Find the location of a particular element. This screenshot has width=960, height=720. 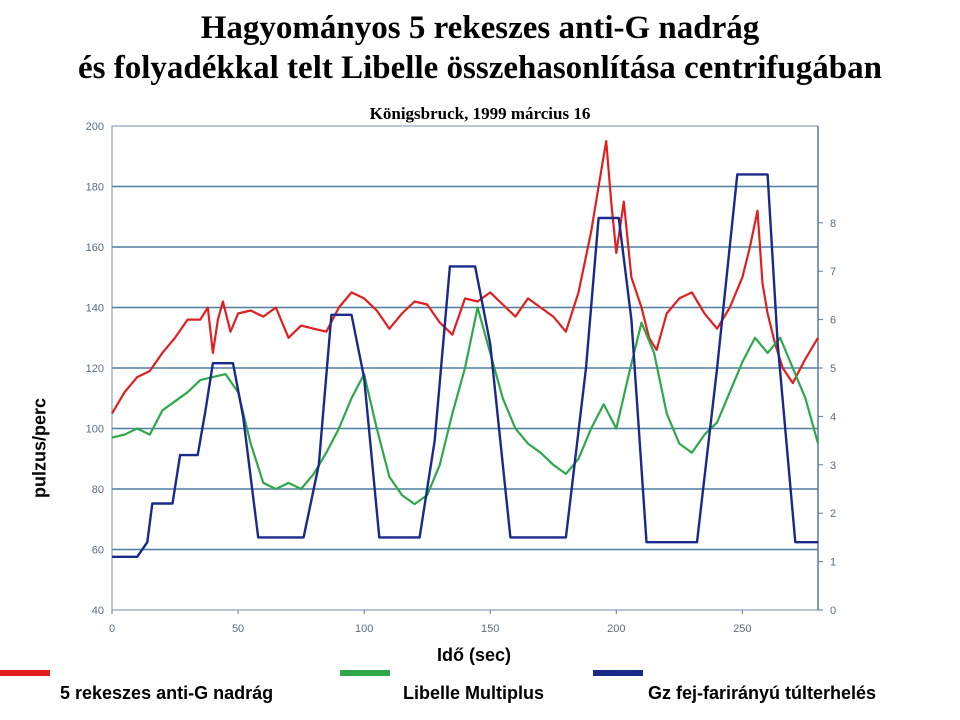

x-tick-label: 200 is located at coordinates (616, 629).